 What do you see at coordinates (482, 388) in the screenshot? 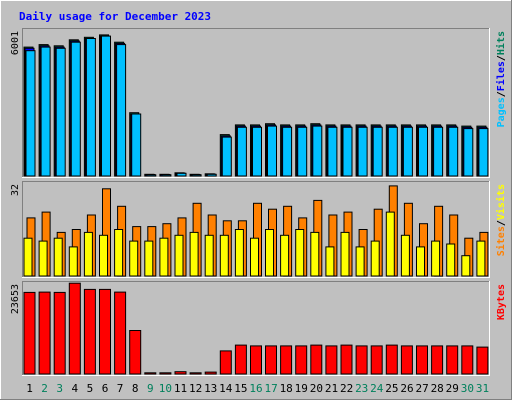
I see `x-tick-label-day-31: 31` at bounding box center [482, 388].